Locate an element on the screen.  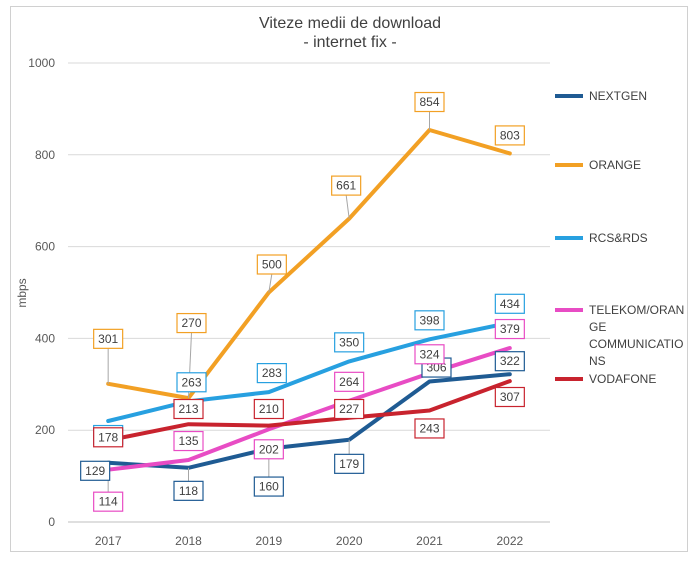
data-label: 661 is located at coordinates (346, 185).